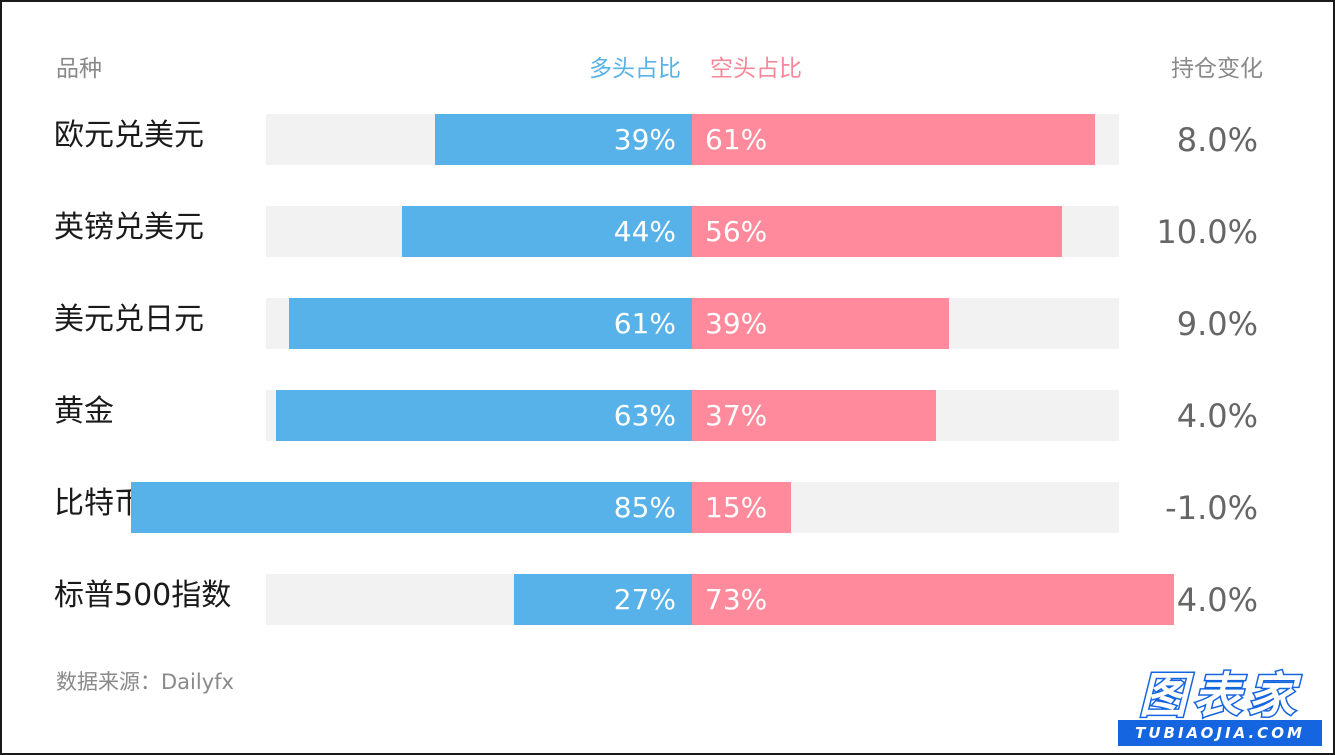 The height and width of the screenshot is (755, 1335). What do you see at coordinates (1211, 508) in the screenshot?
I see `position-change-value: -1.0%` at bounding box center [1211, 508].